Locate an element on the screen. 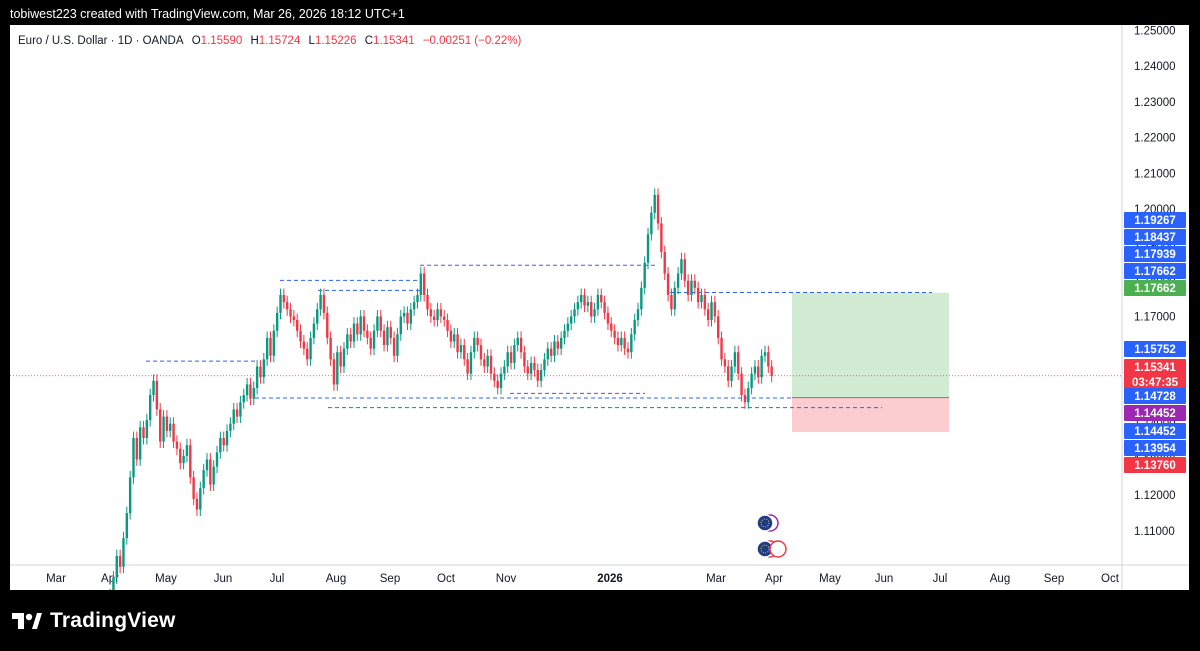 The height and width of the screenshot is (651, 1200). close-value: 1.15341 is located at coordinates (394, 41).